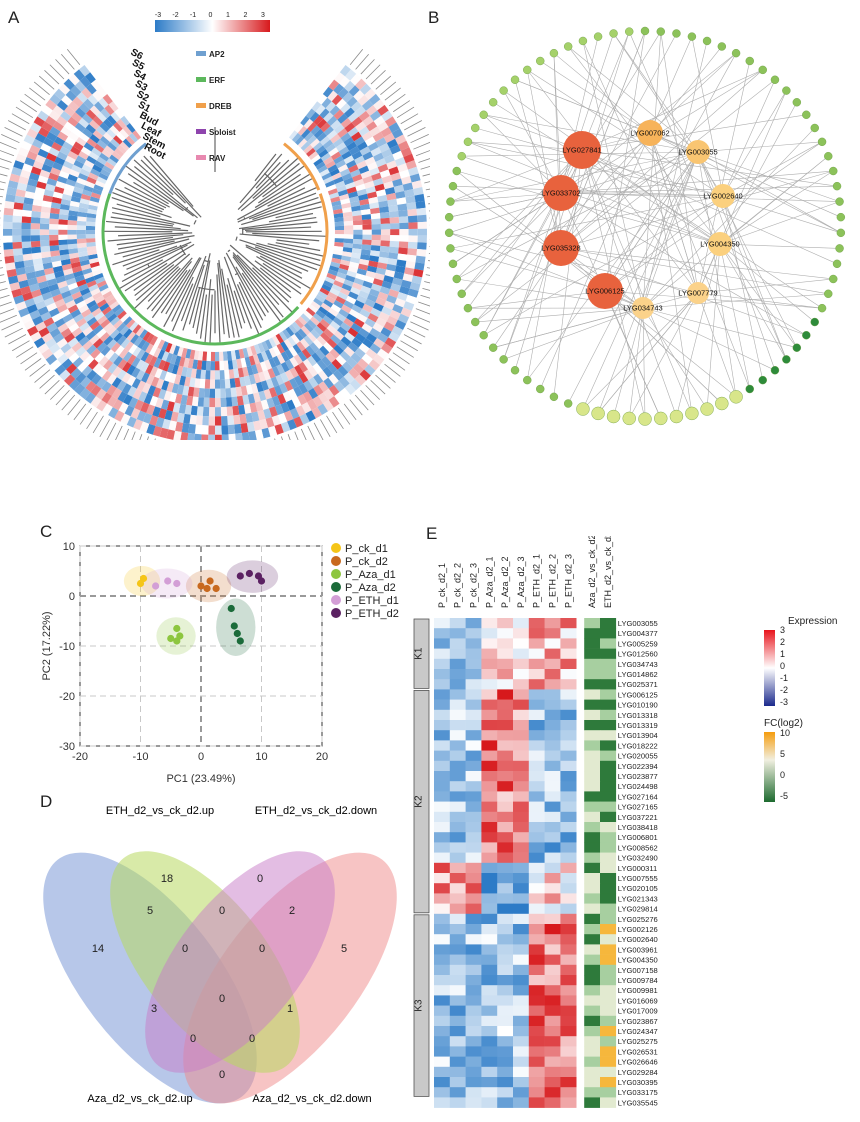 This screenshot has height=1122, width=860. I want to click on gene-label: LYG035545, so click(638, 1102).